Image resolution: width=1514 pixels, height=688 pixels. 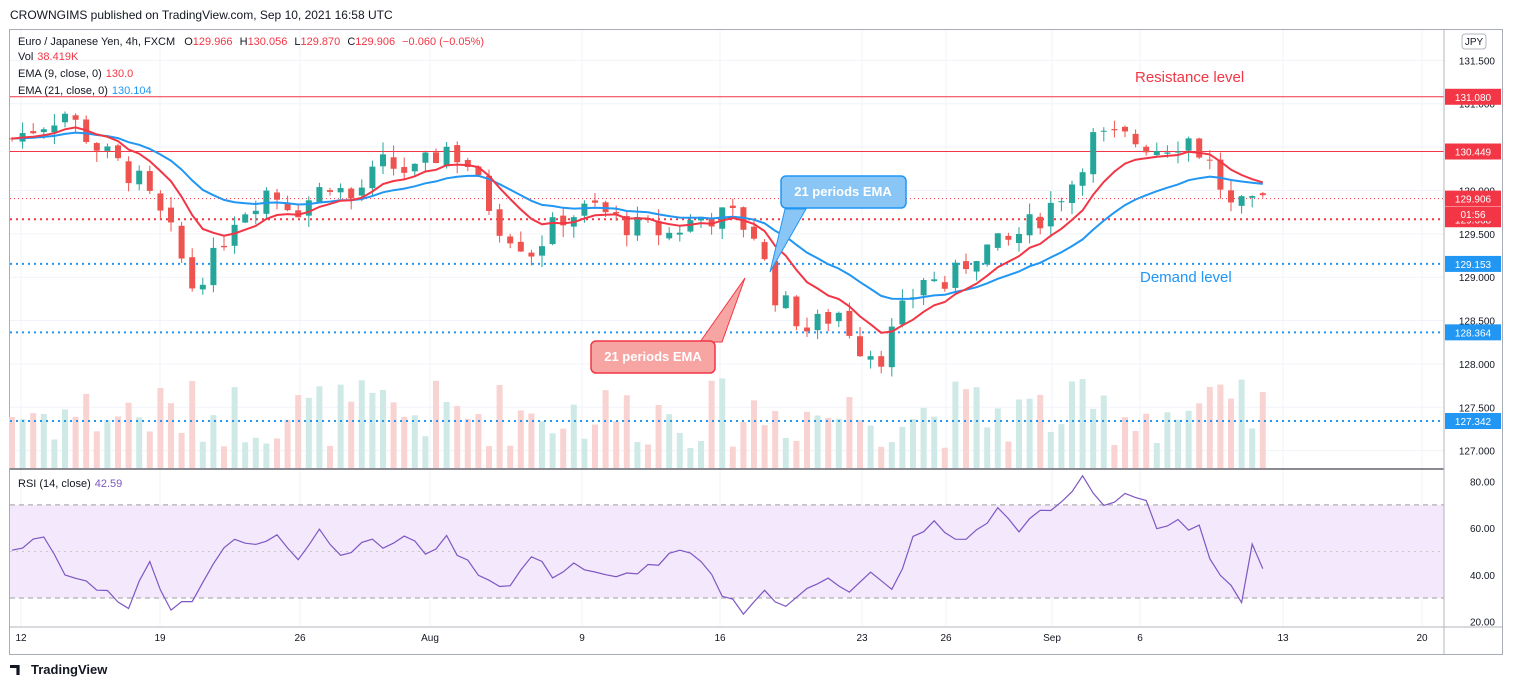 I want to click on ema-callout-red-text: 21 periods EMA, so click(x=653, y=356).